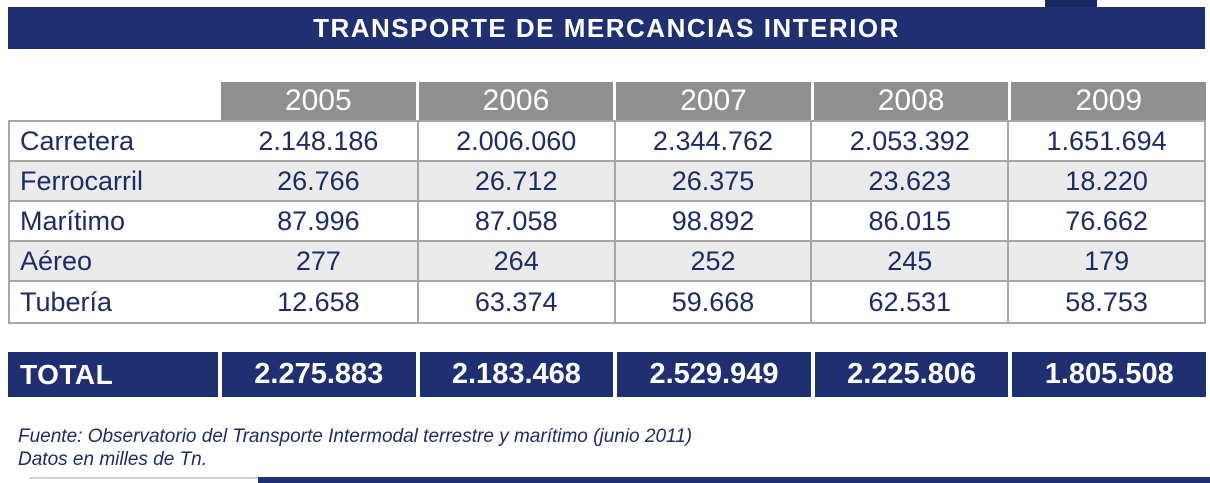 The width and height of the screenshot is (1210, 483). What do you see at coordinates (909, 222) in the screenshot?
I see `cell-maritimo-2008: 86.015` at bounding box center [909, 222].